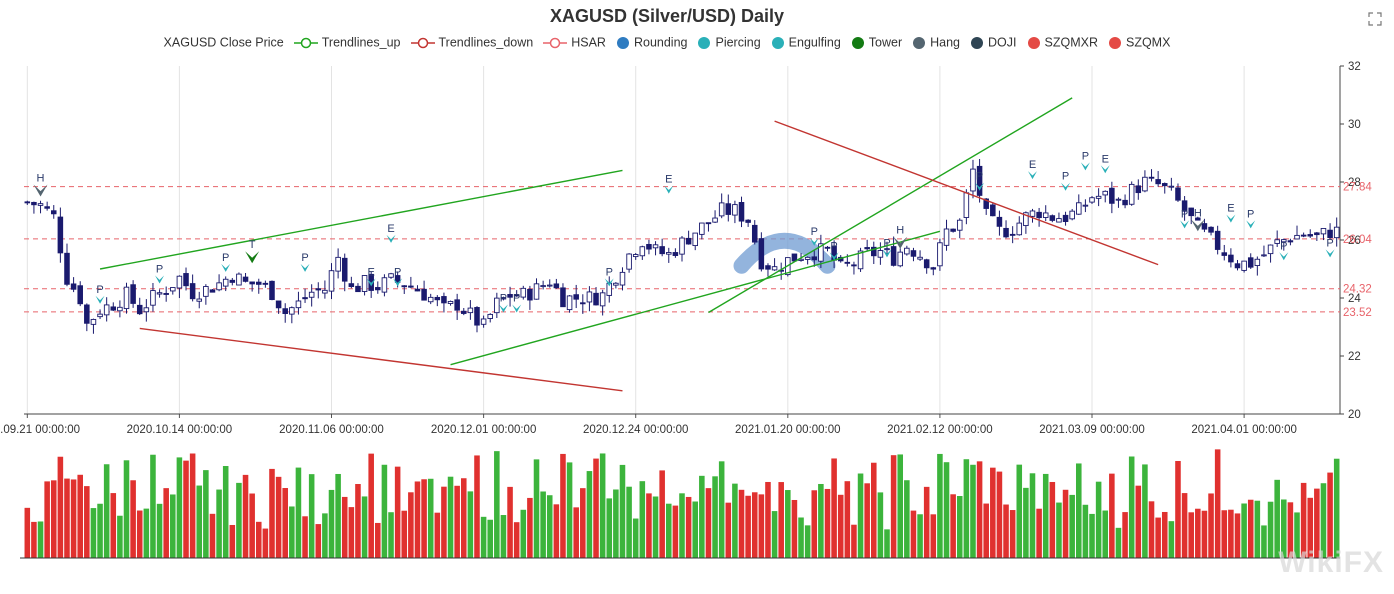  I want to click on legend-item: XAGUSD Close Price, so click(224, 42).